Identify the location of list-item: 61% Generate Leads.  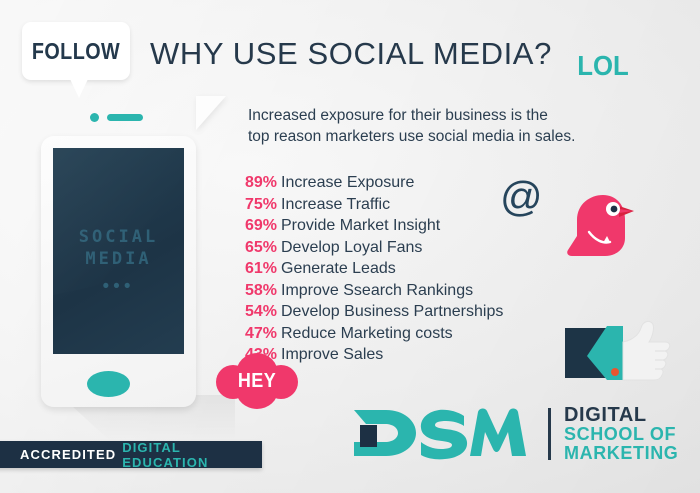
(415, 269).